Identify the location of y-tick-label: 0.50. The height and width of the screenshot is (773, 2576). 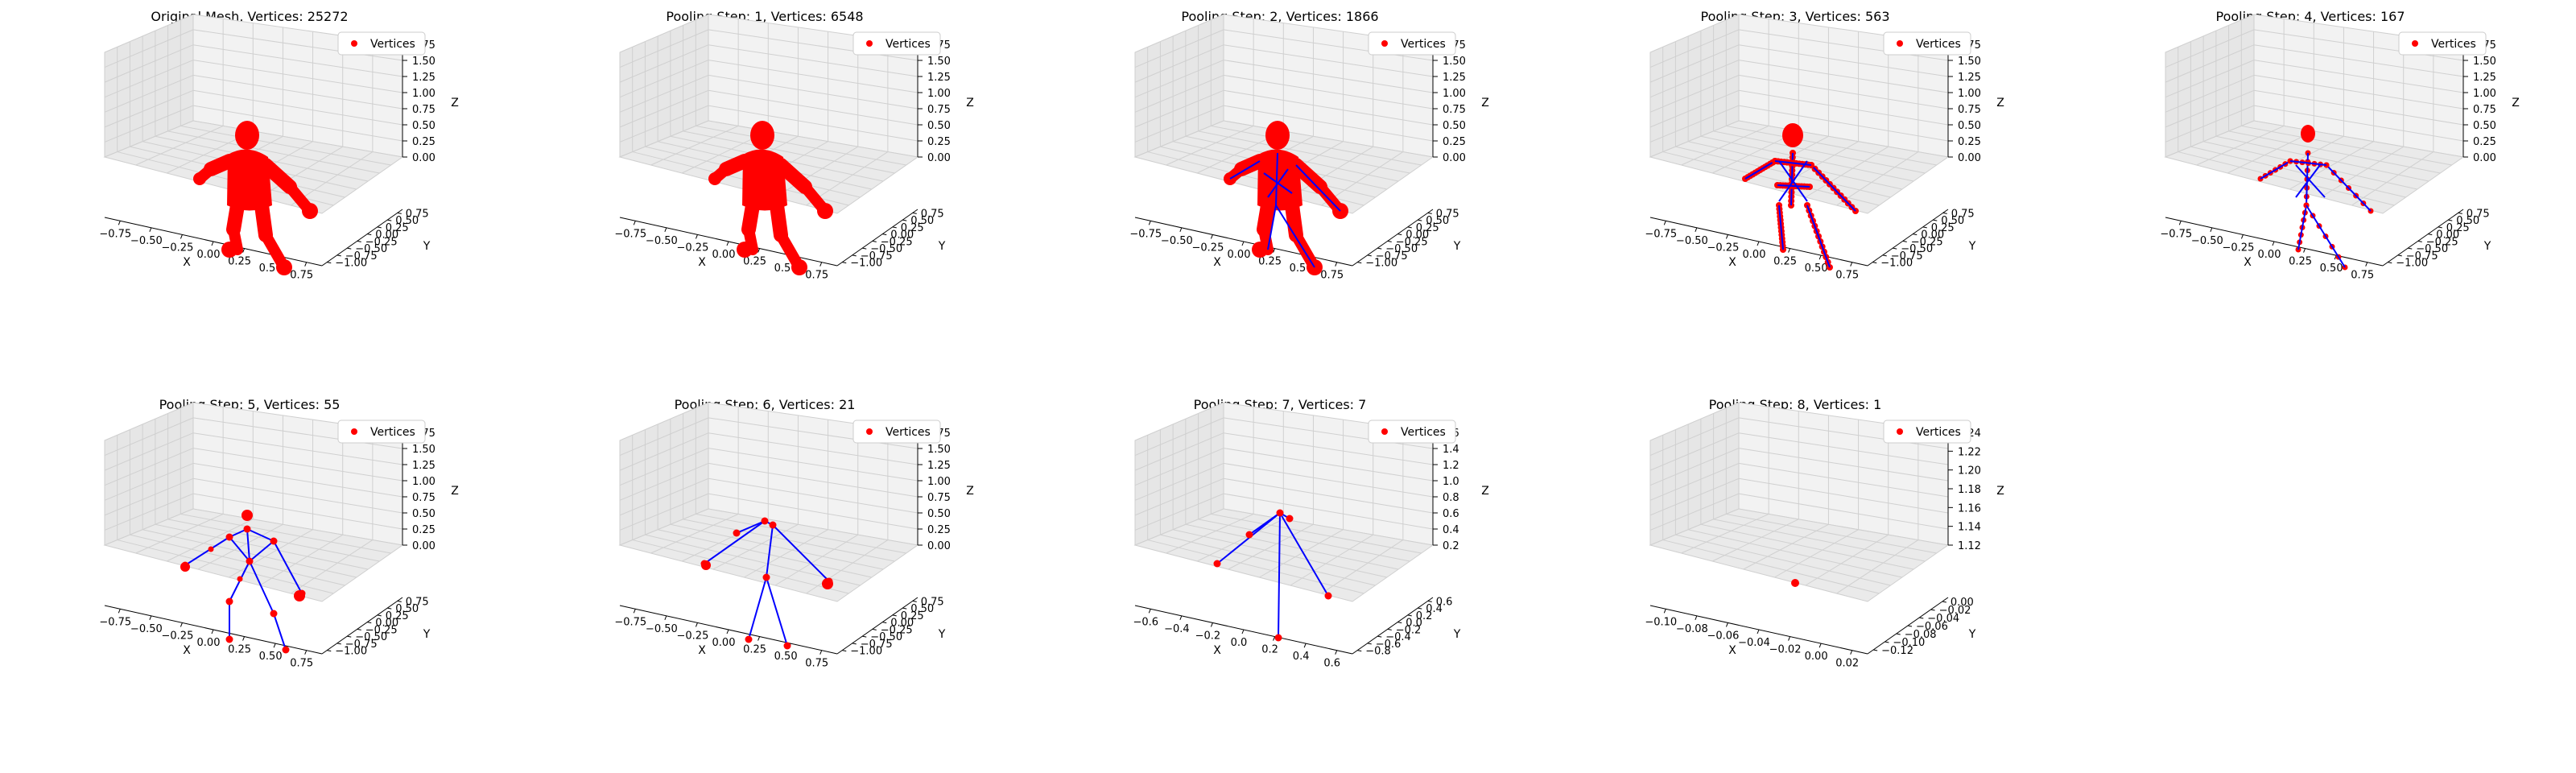
(407, 609).